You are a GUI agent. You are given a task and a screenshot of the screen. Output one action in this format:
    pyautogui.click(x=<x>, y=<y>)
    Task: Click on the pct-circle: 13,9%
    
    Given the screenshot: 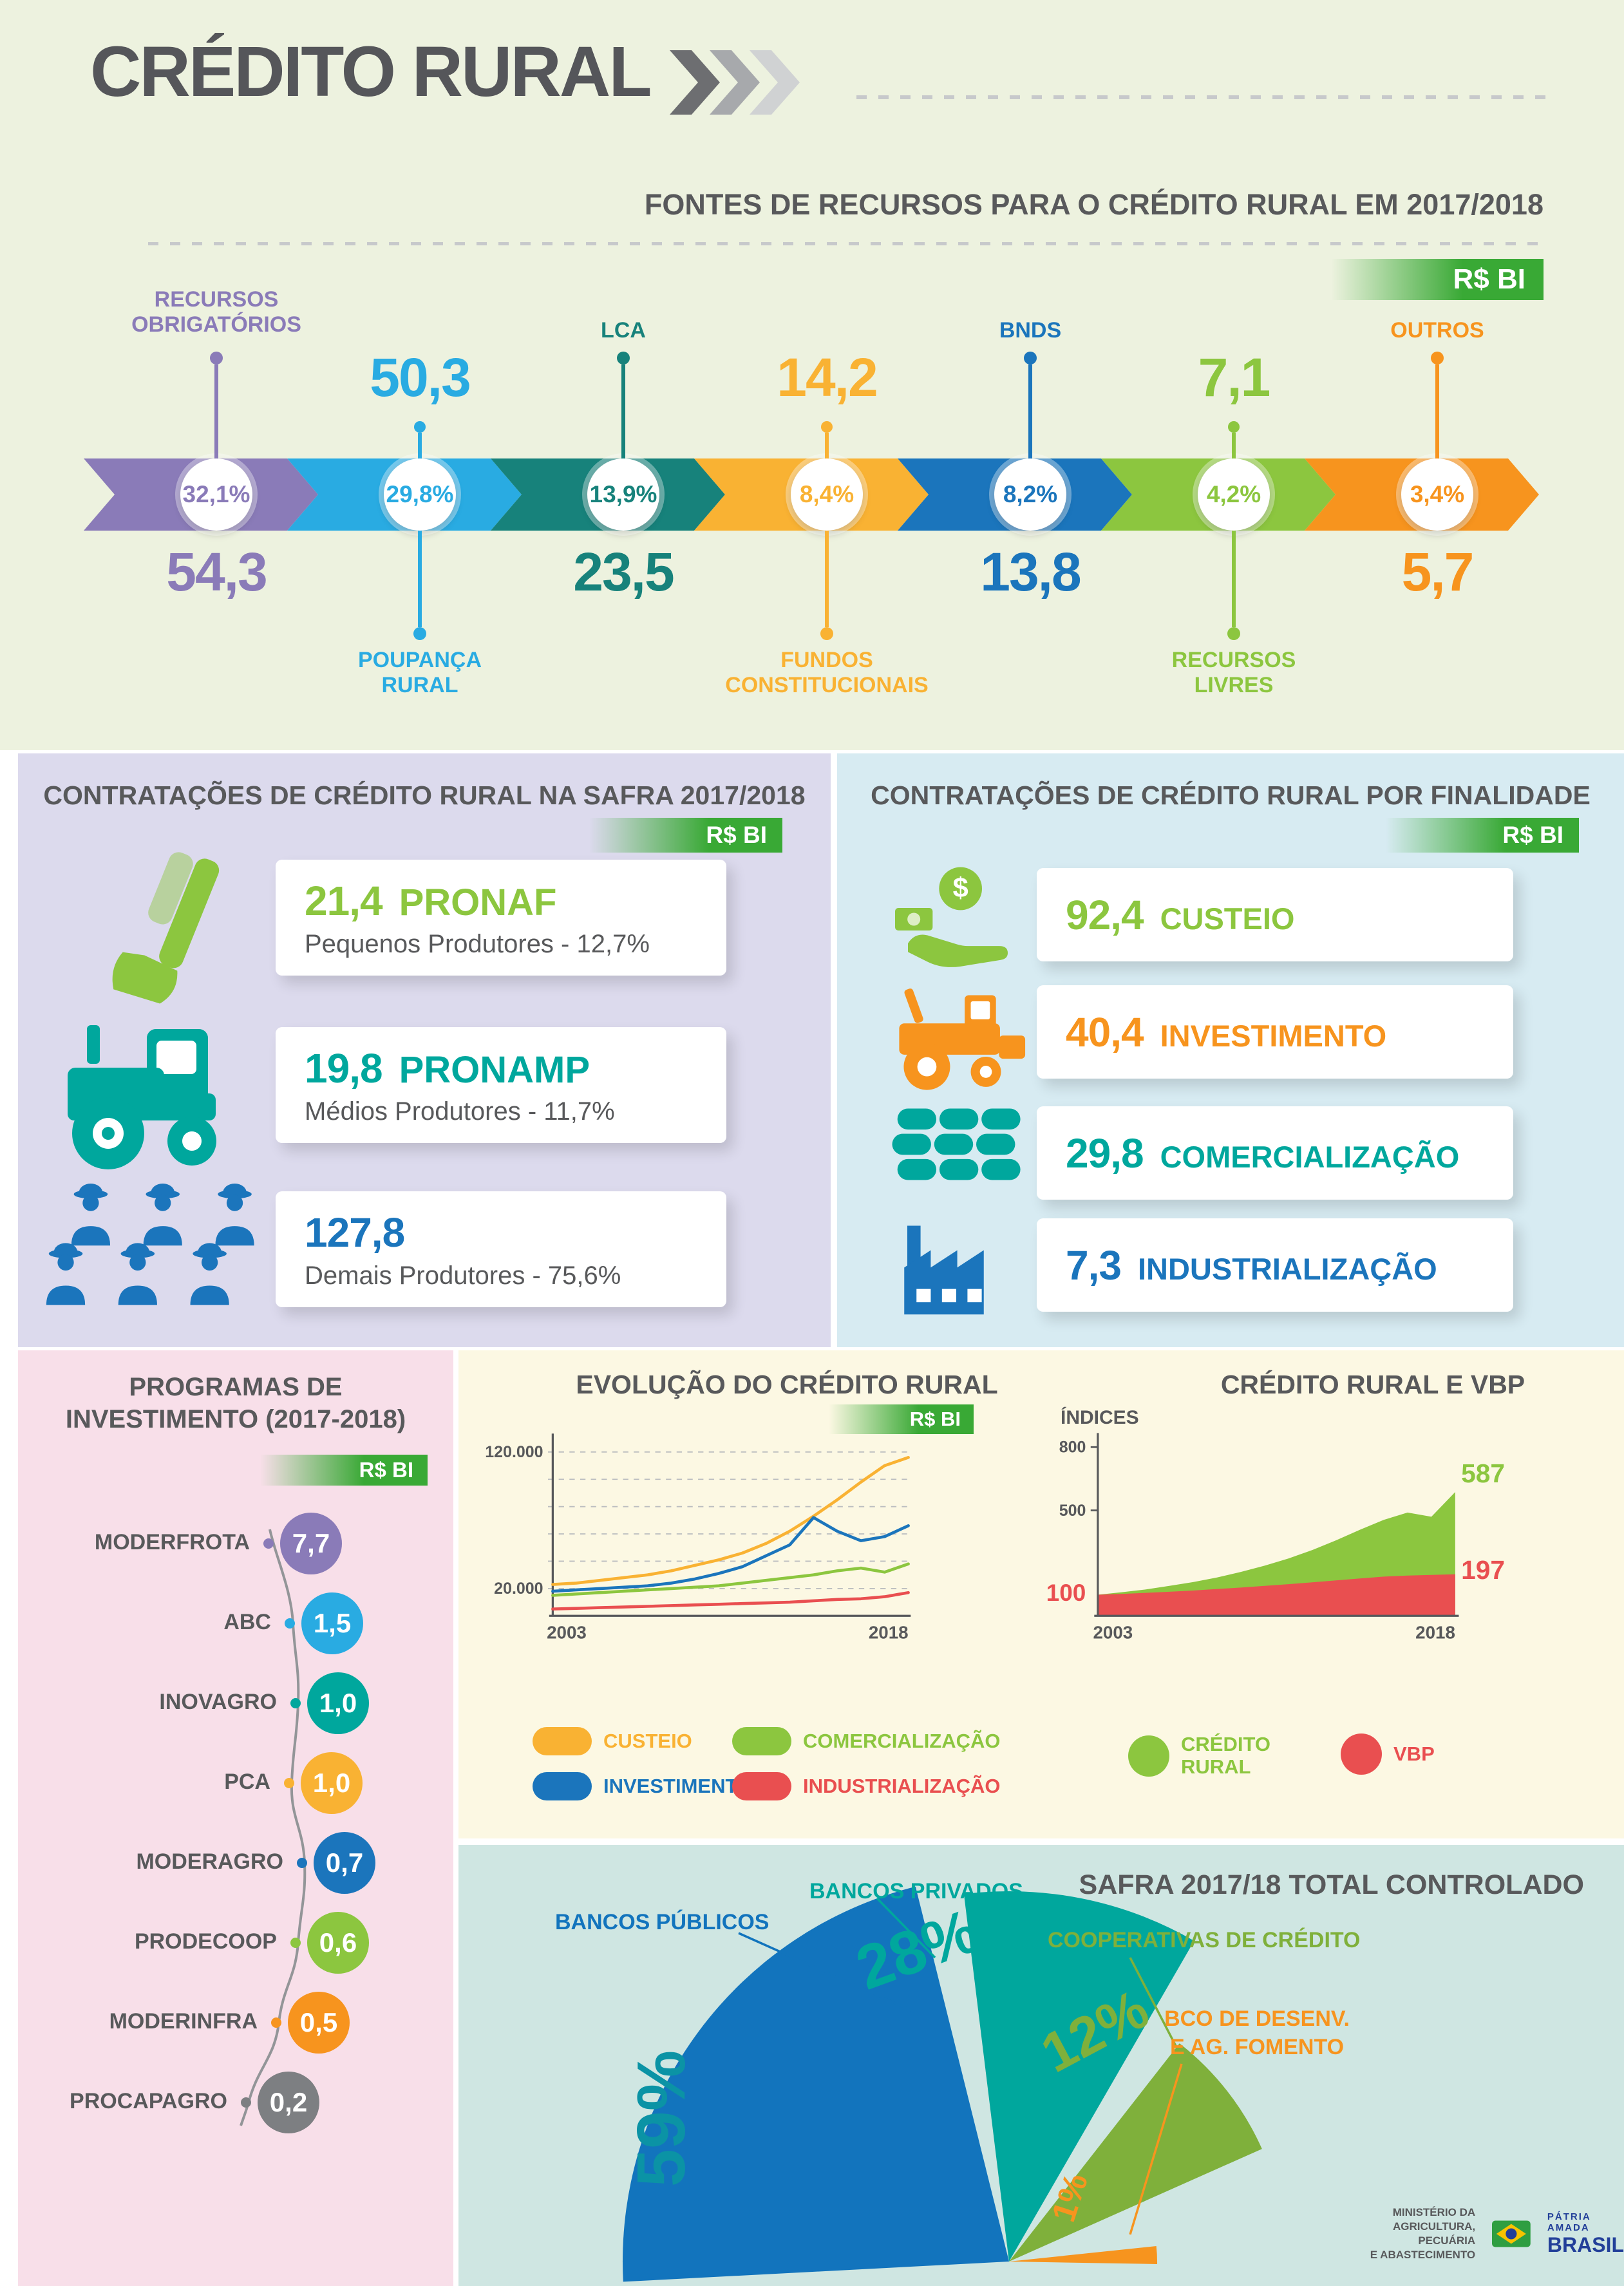 What is the action you would take?
    pyautogui.click(x=623, y=494)
    